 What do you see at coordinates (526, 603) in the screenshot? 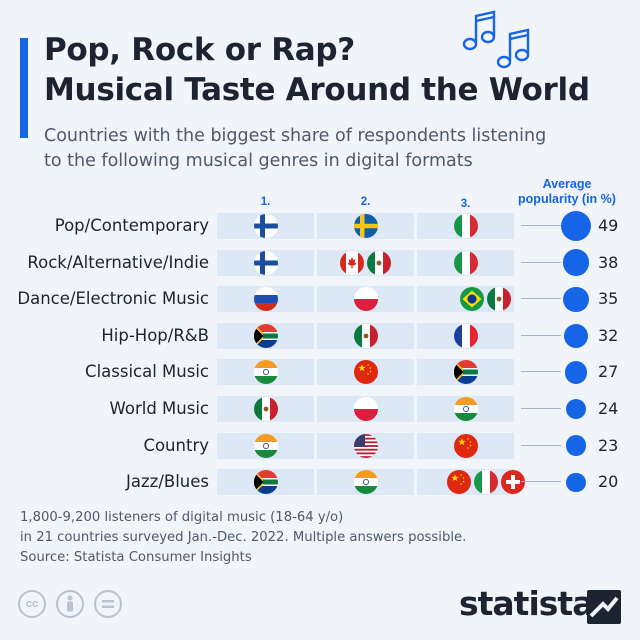
I see `statista-logo: statista` at bounding box center [526, 603].